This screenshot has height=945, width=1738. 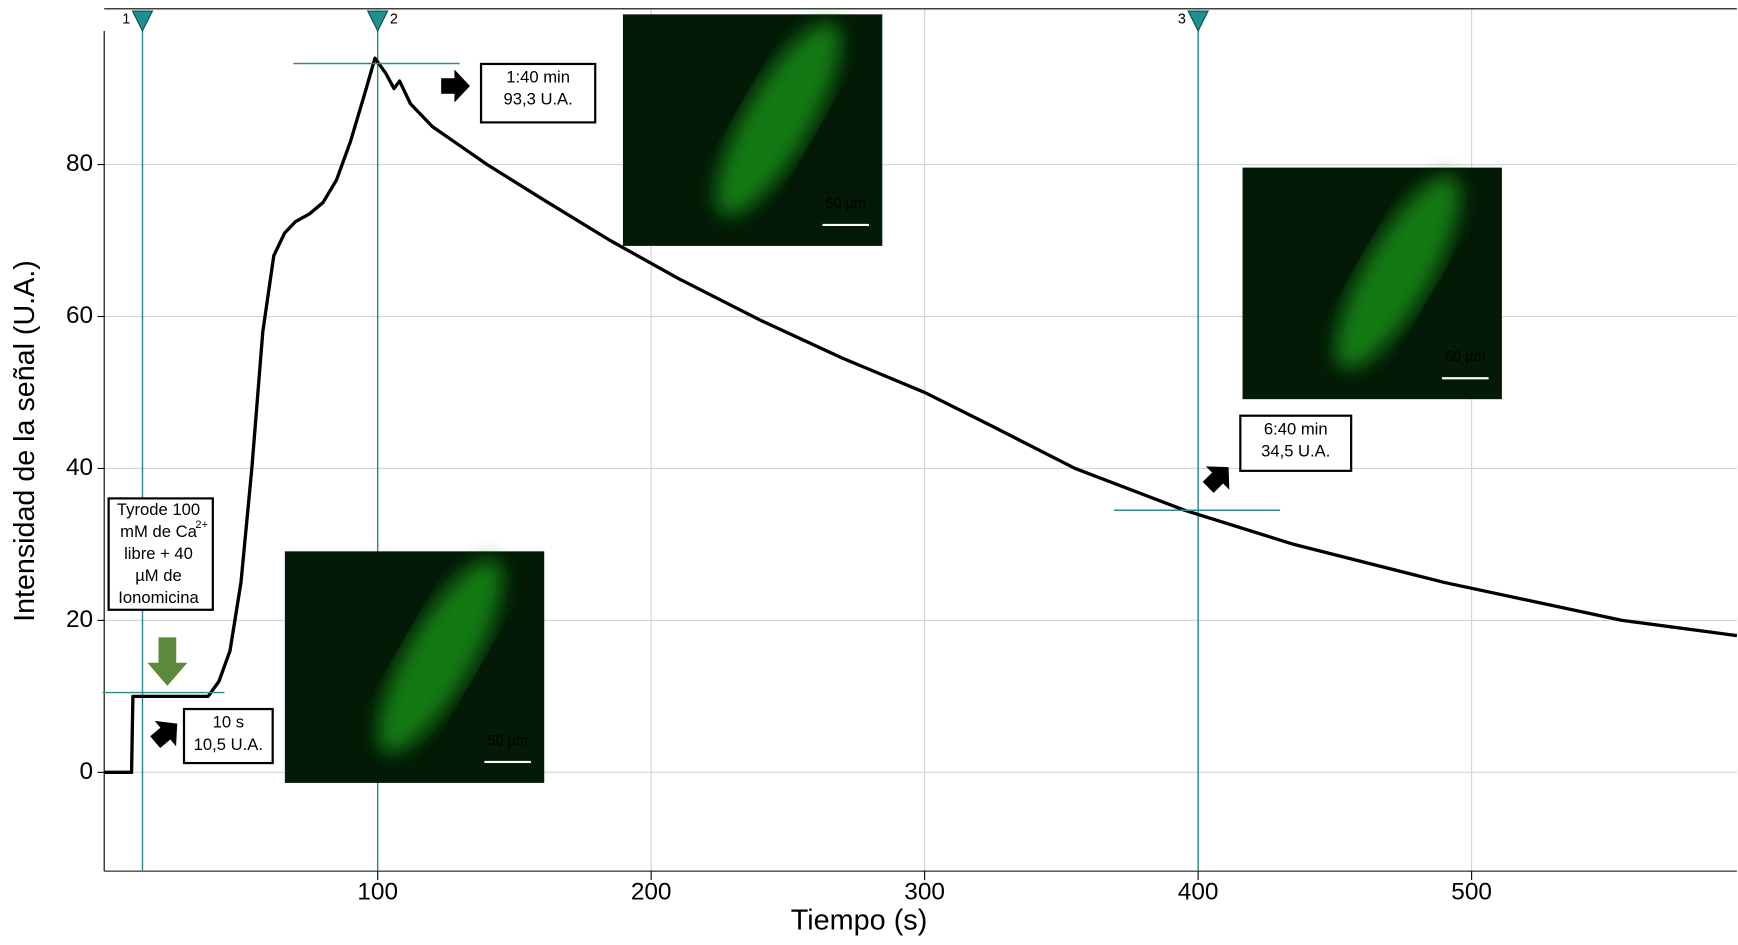 What do you see at coordinates (1471, 892) in the screenshot?
I see `x-tick-label: 500` at bounding box center [1471, 892].